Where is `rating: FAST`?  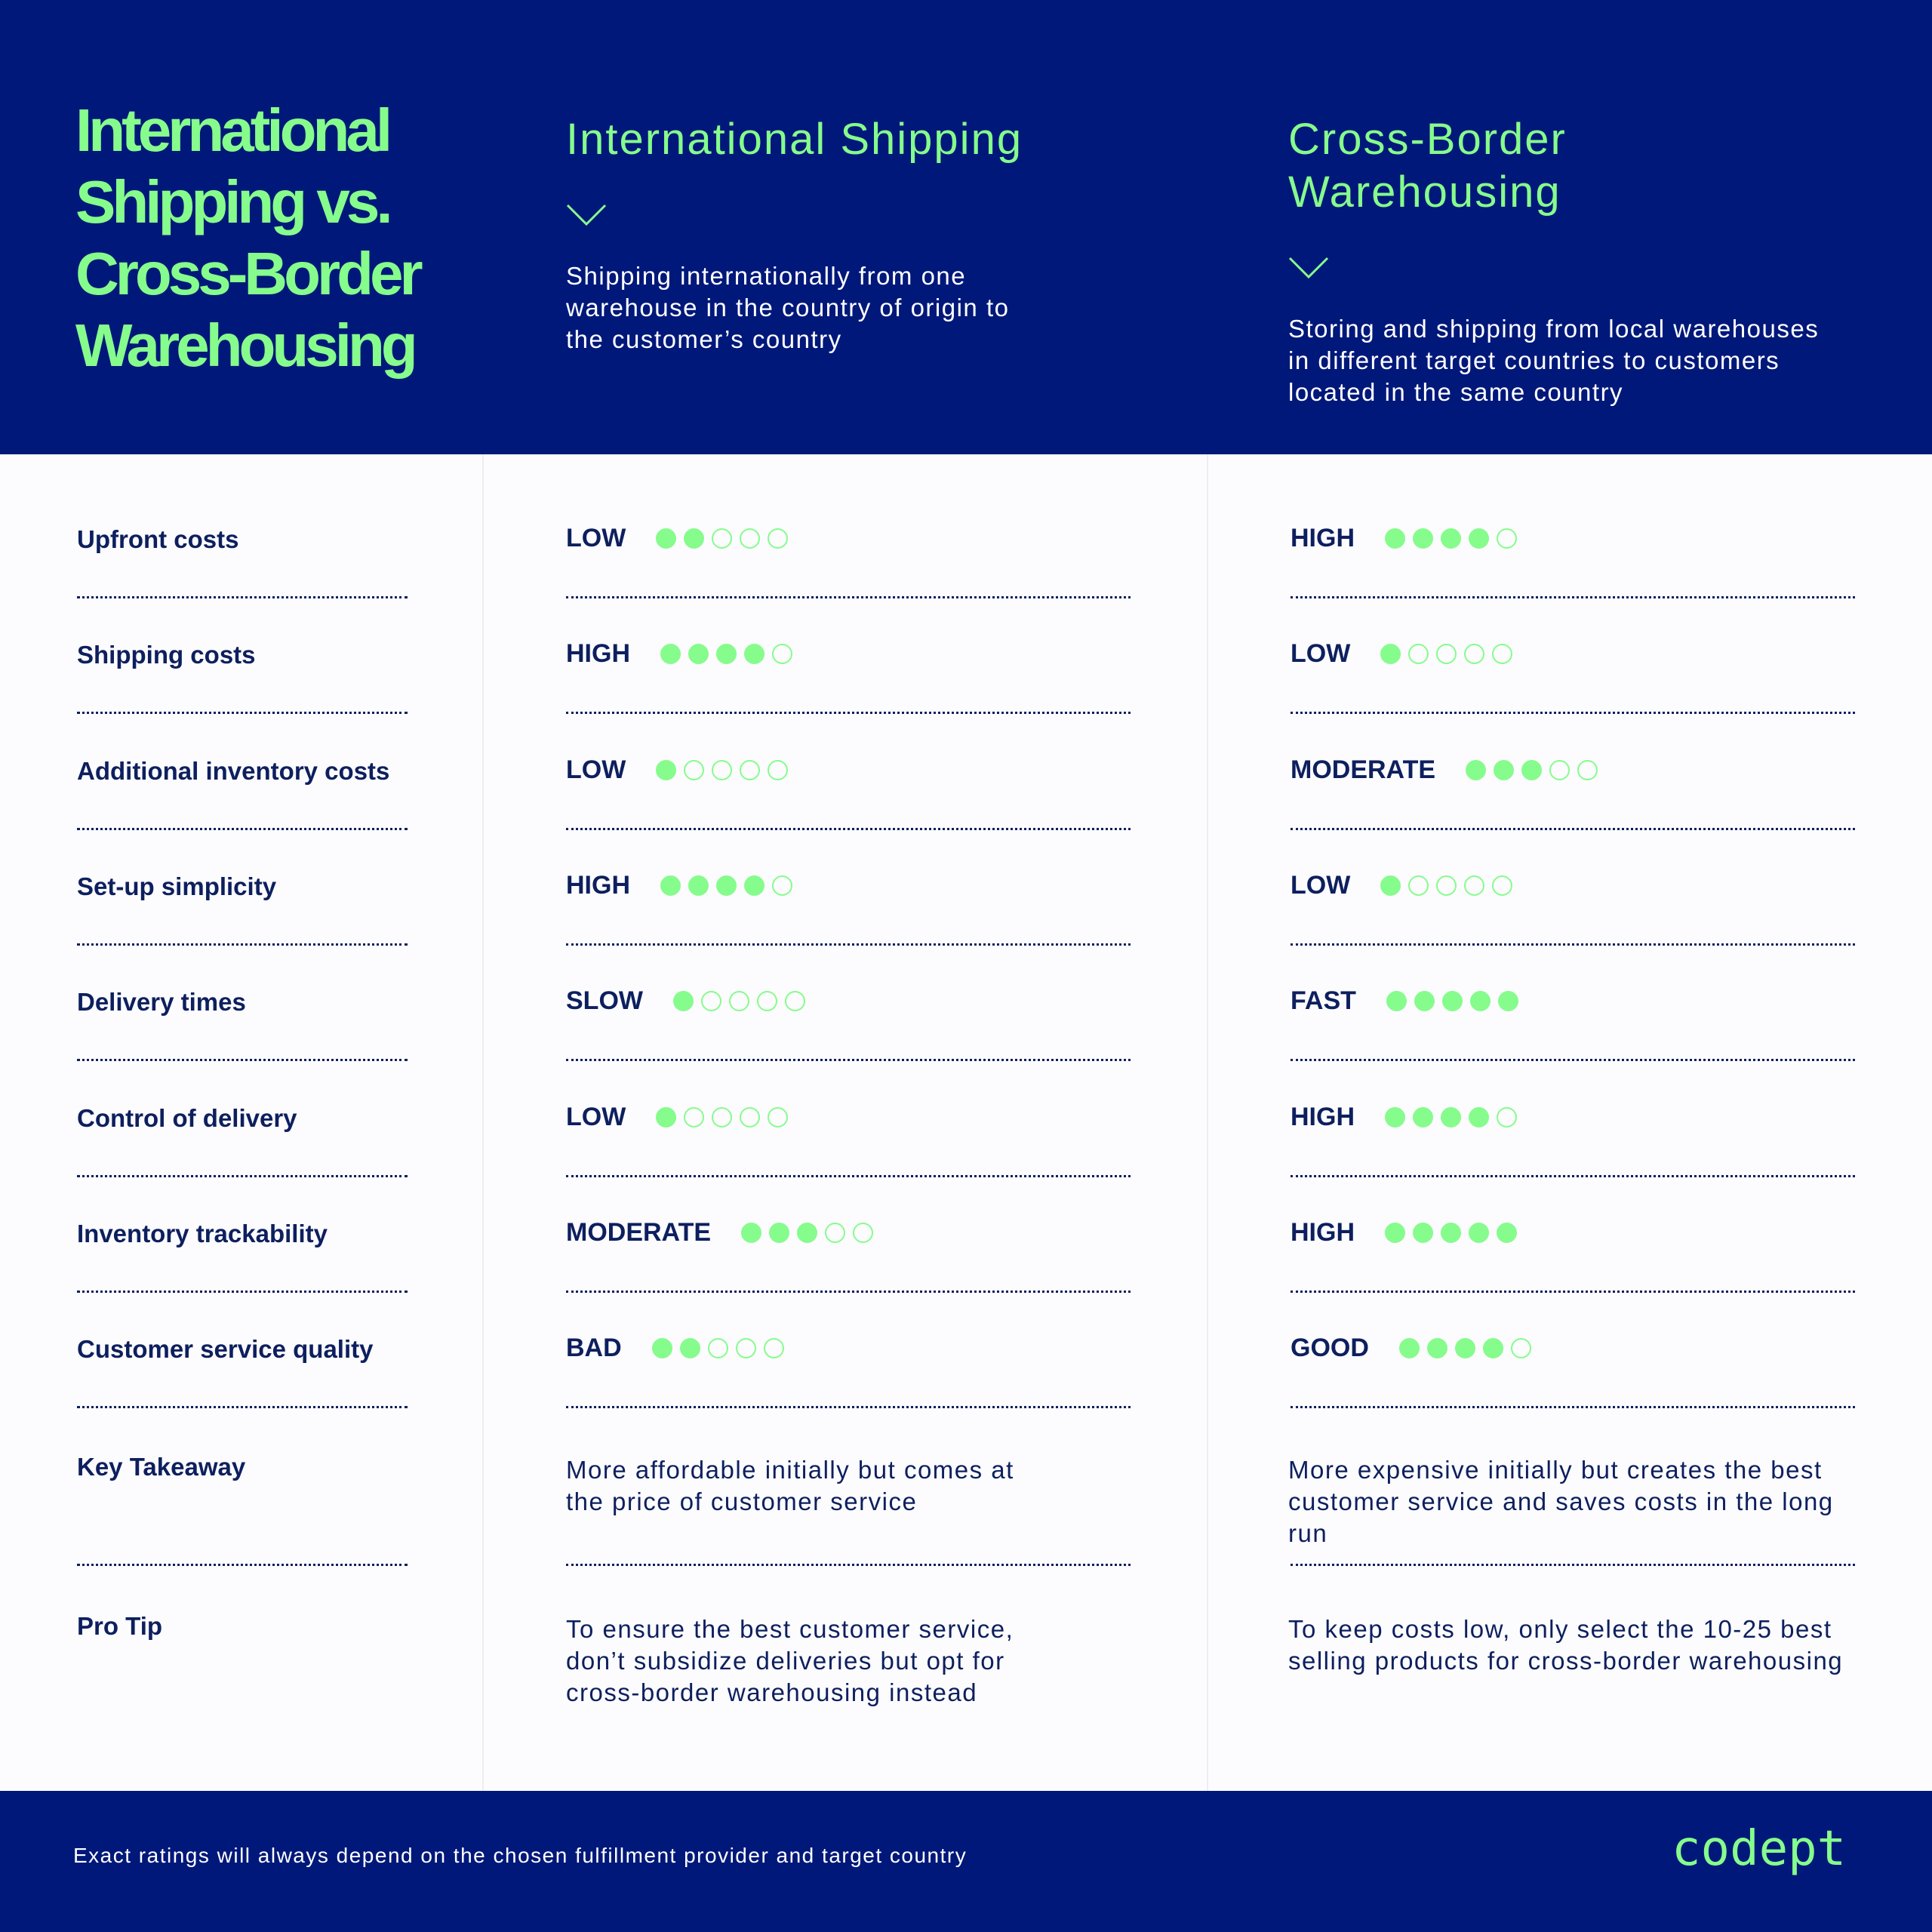
rating: FAST is located at coordinates (1408, 1001).